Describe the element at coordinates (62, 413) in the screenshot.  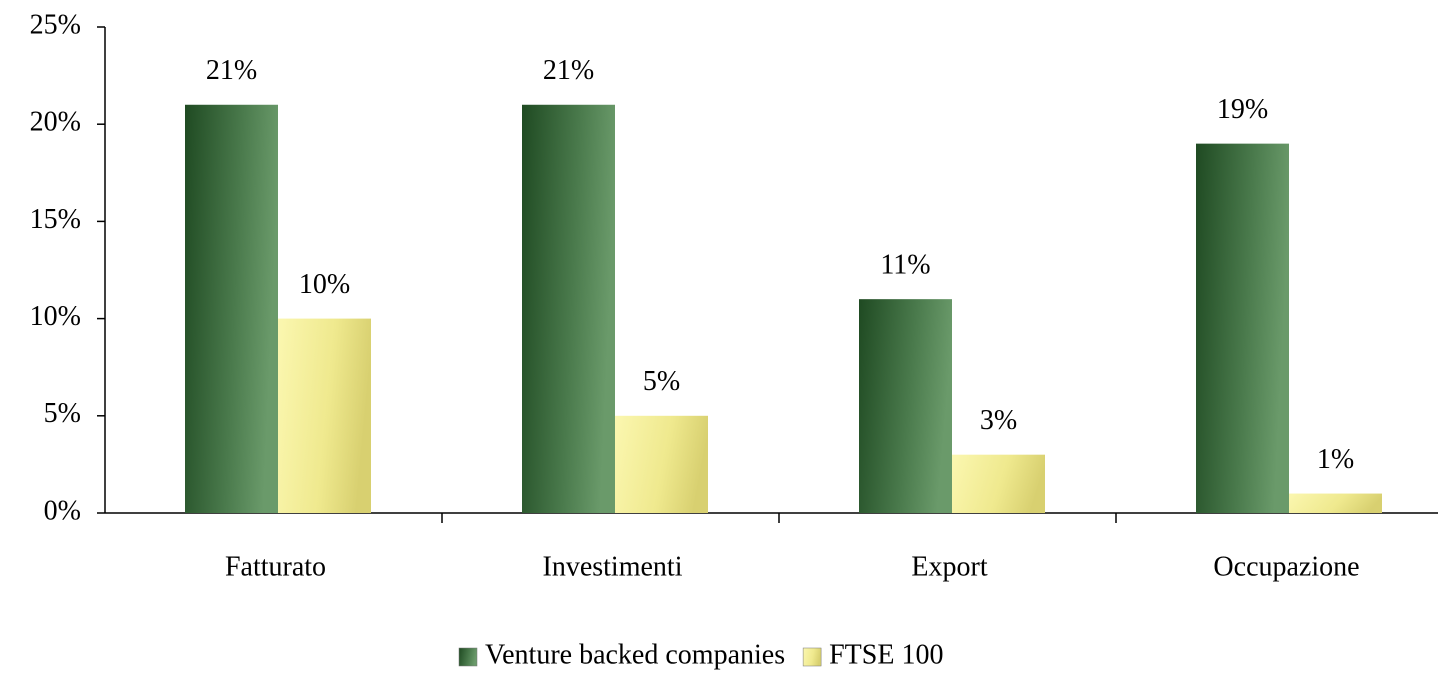
I see `y-tick-label: 5%` at that location.